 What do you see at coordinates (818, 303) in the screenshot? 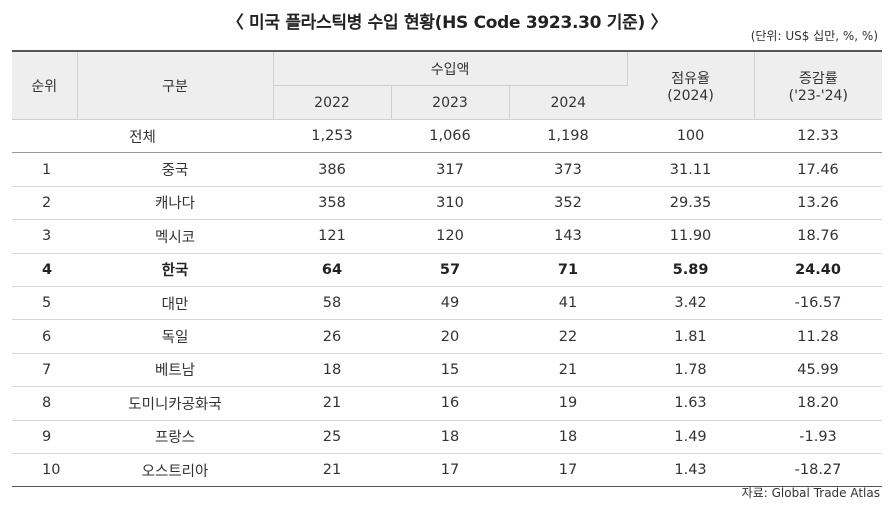
I see `change-cell: -16.57` at bounding box center [818, 303].